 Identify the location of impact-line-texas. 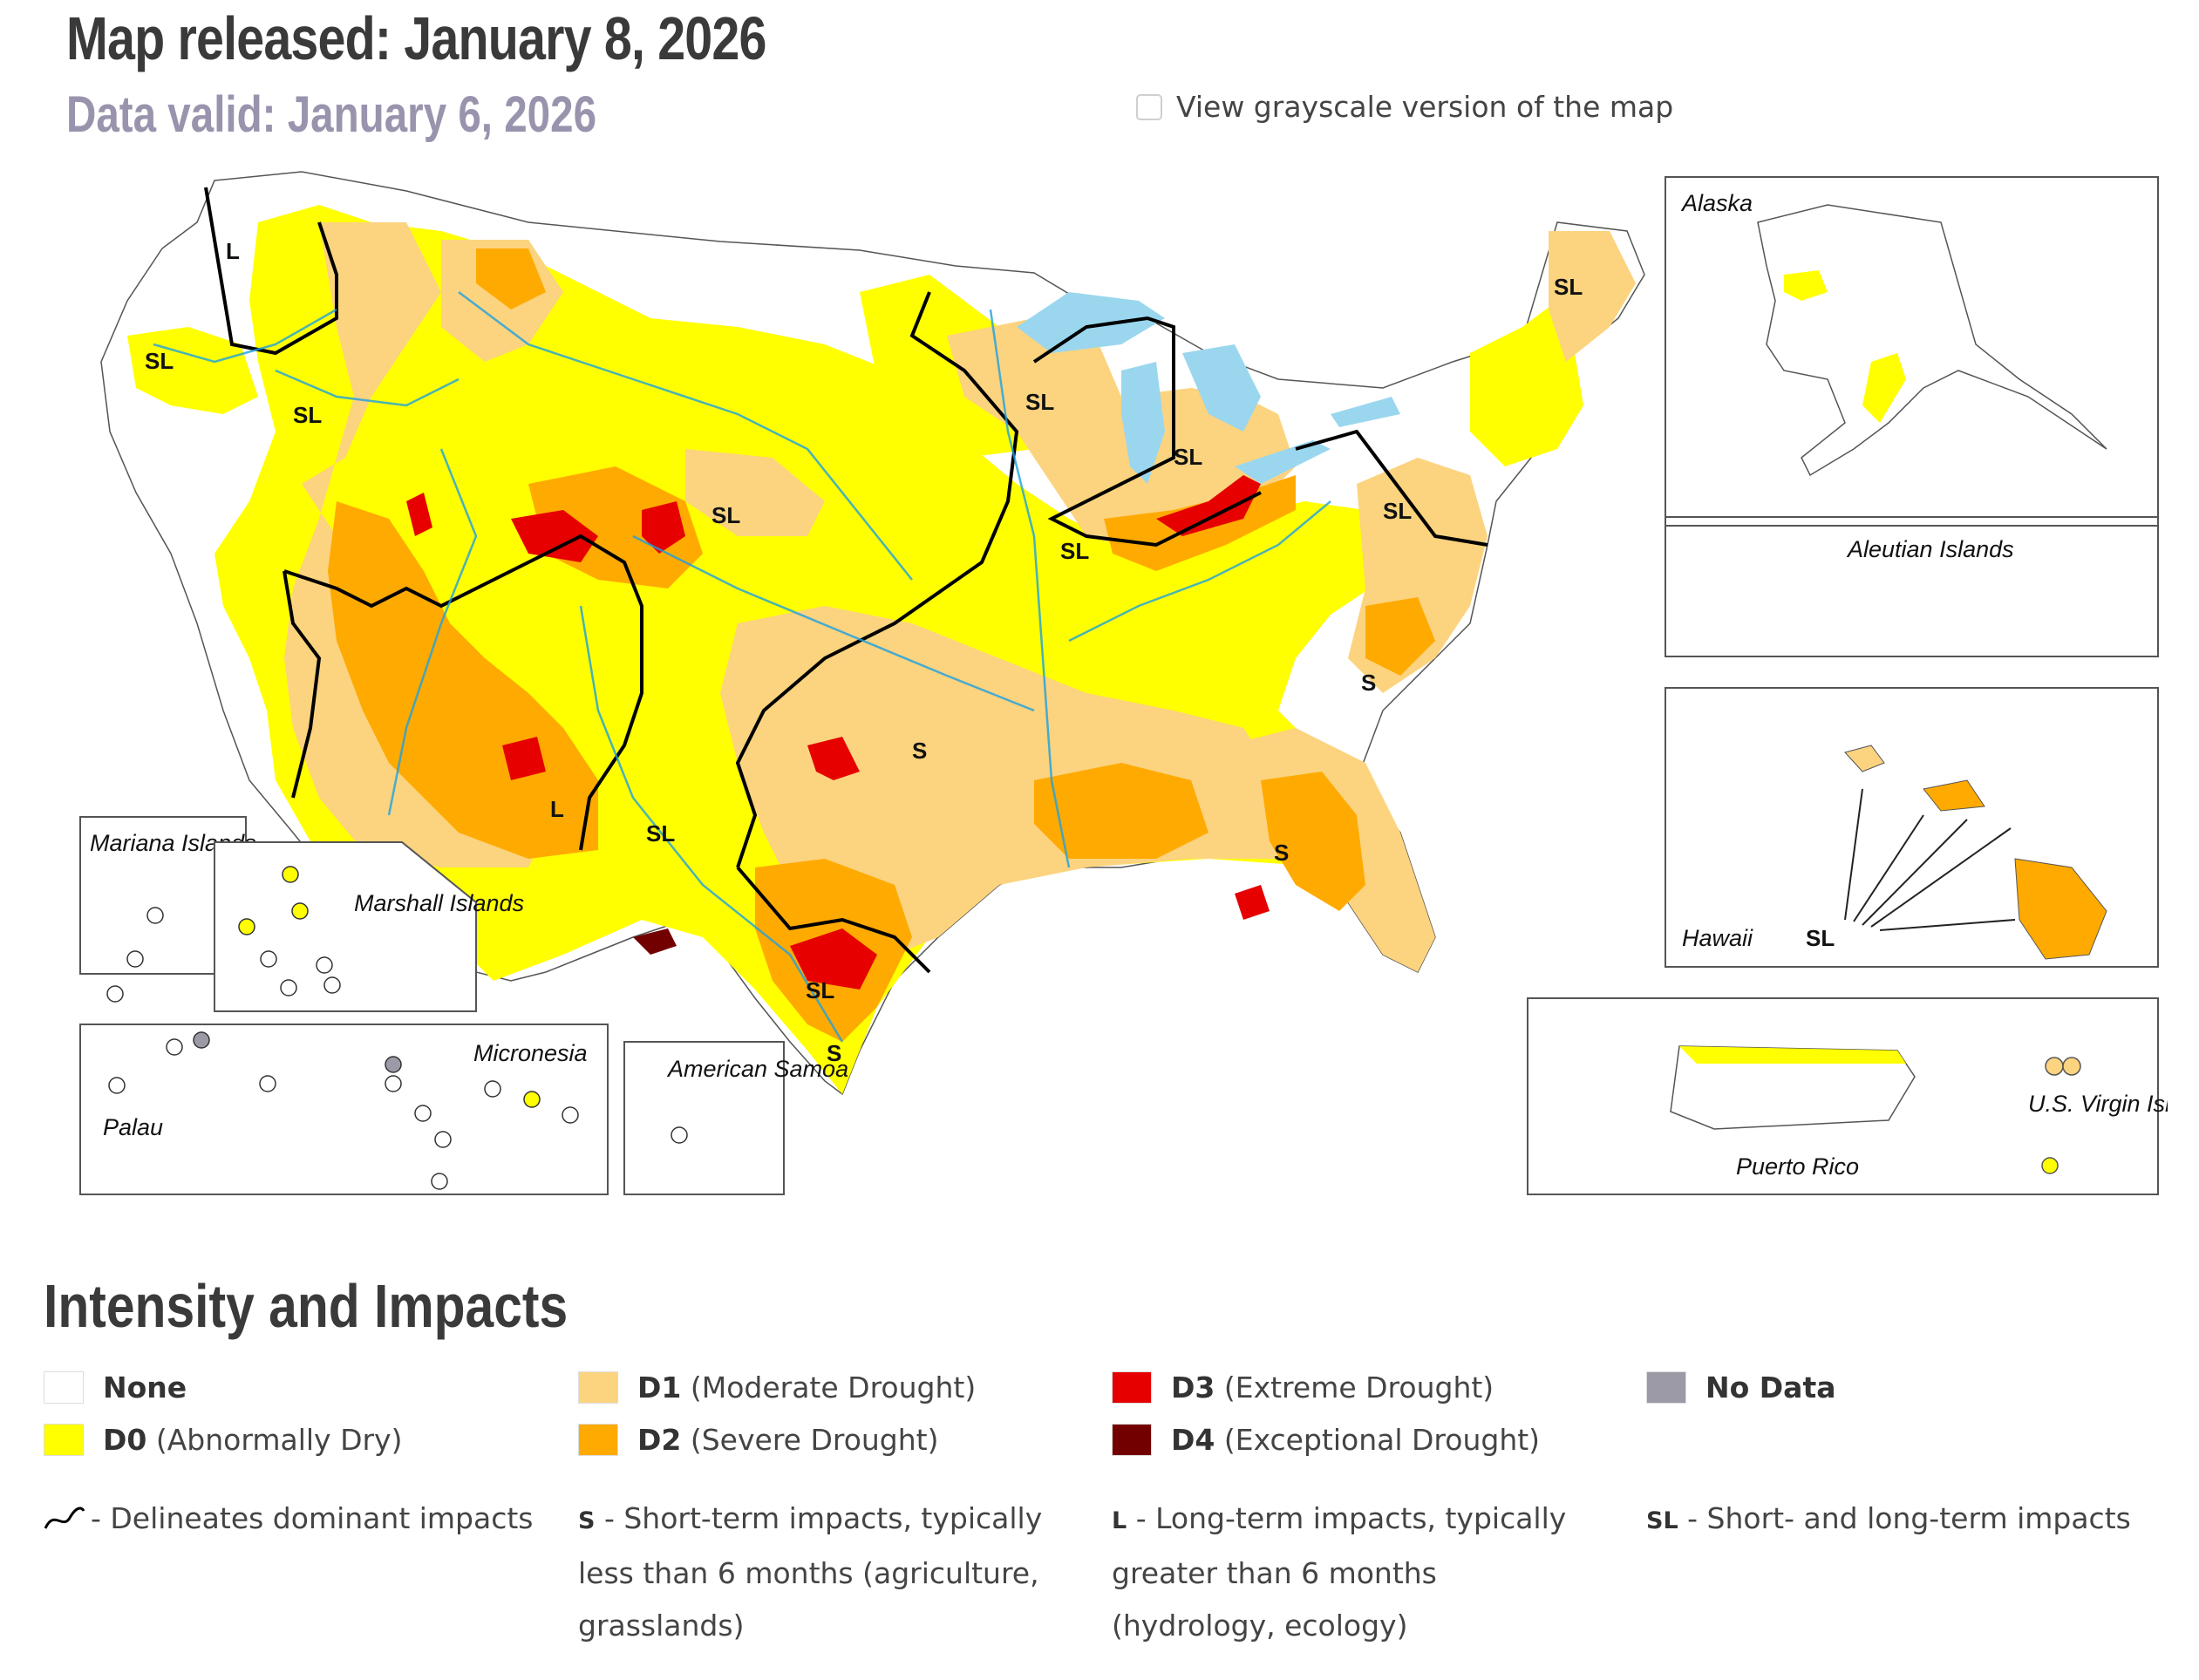
(834, 920).